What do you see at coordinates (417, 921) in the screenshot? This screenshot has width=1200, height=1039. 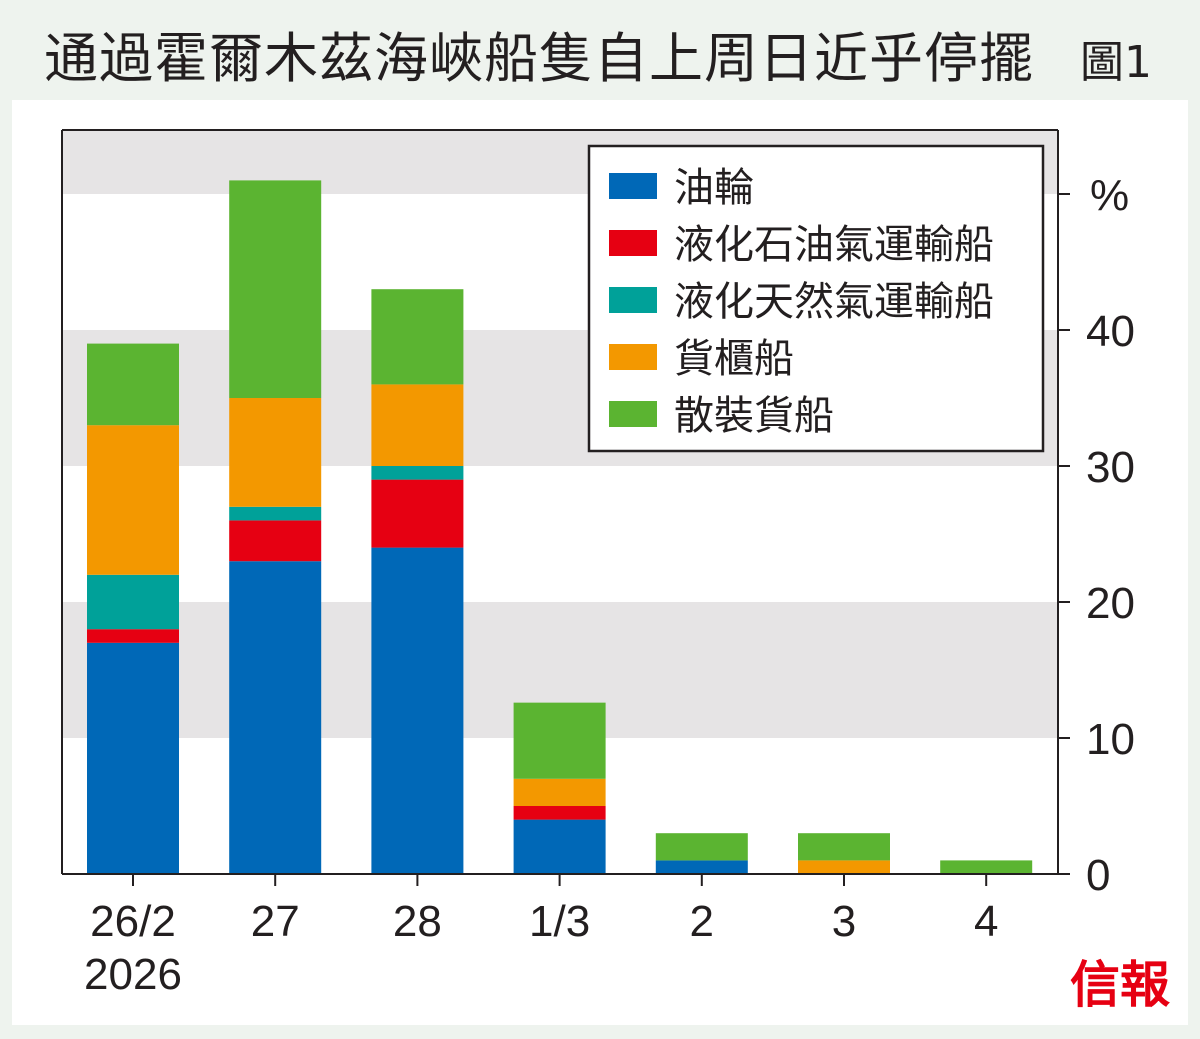 I see `x-tick-label: 28` at bounding box center [417, 921].